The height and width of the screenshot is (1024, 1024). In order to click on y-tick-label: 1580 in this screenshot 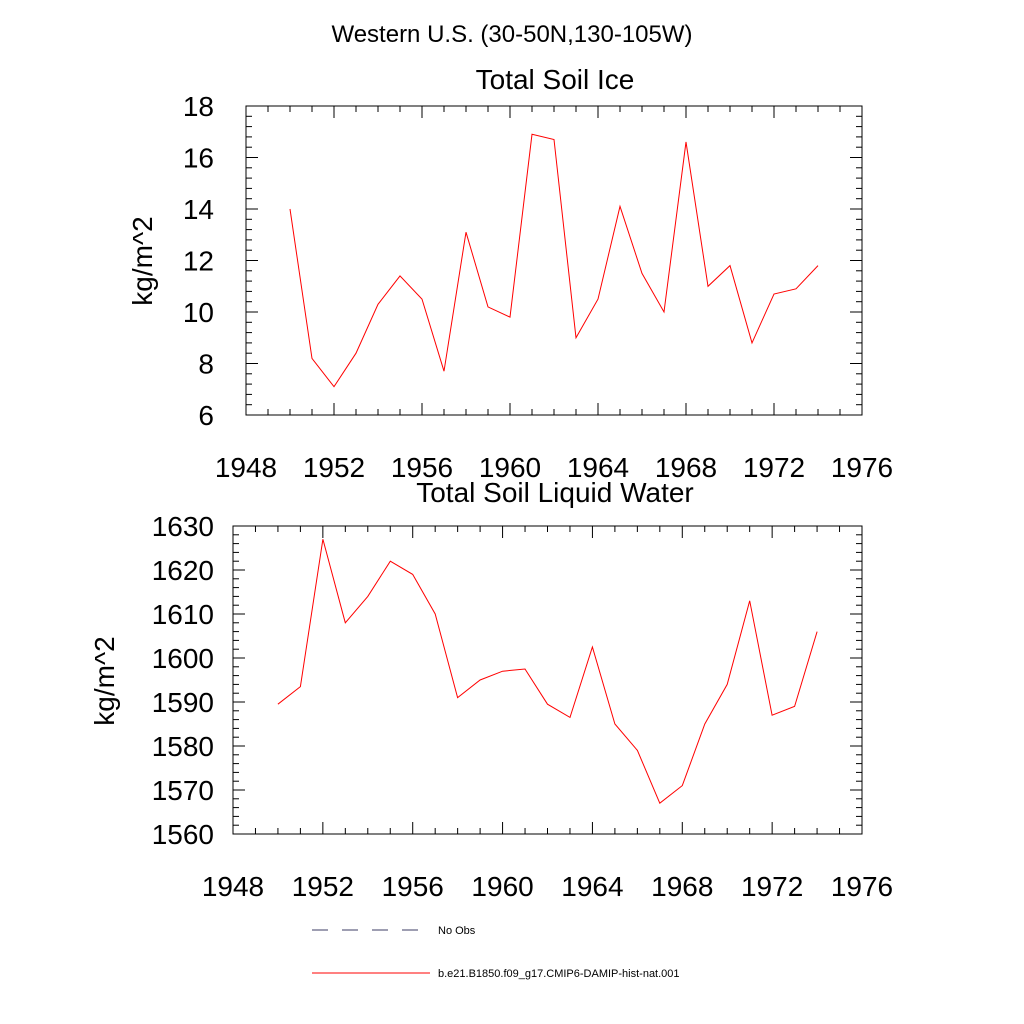, I will do `click(183, 746)`.